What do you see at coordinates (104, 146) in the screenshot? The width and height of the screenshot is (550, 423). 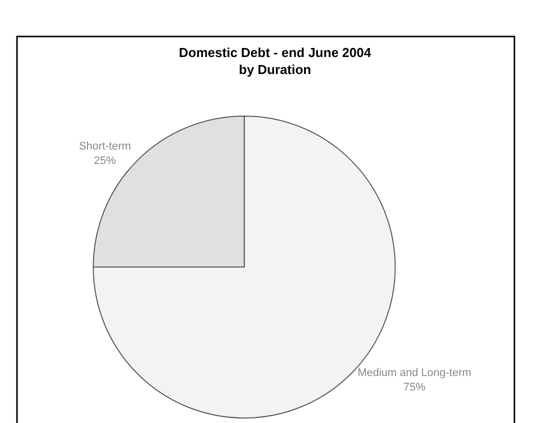 I see `slice-label: Short-term` at bounding box center [104, 146].